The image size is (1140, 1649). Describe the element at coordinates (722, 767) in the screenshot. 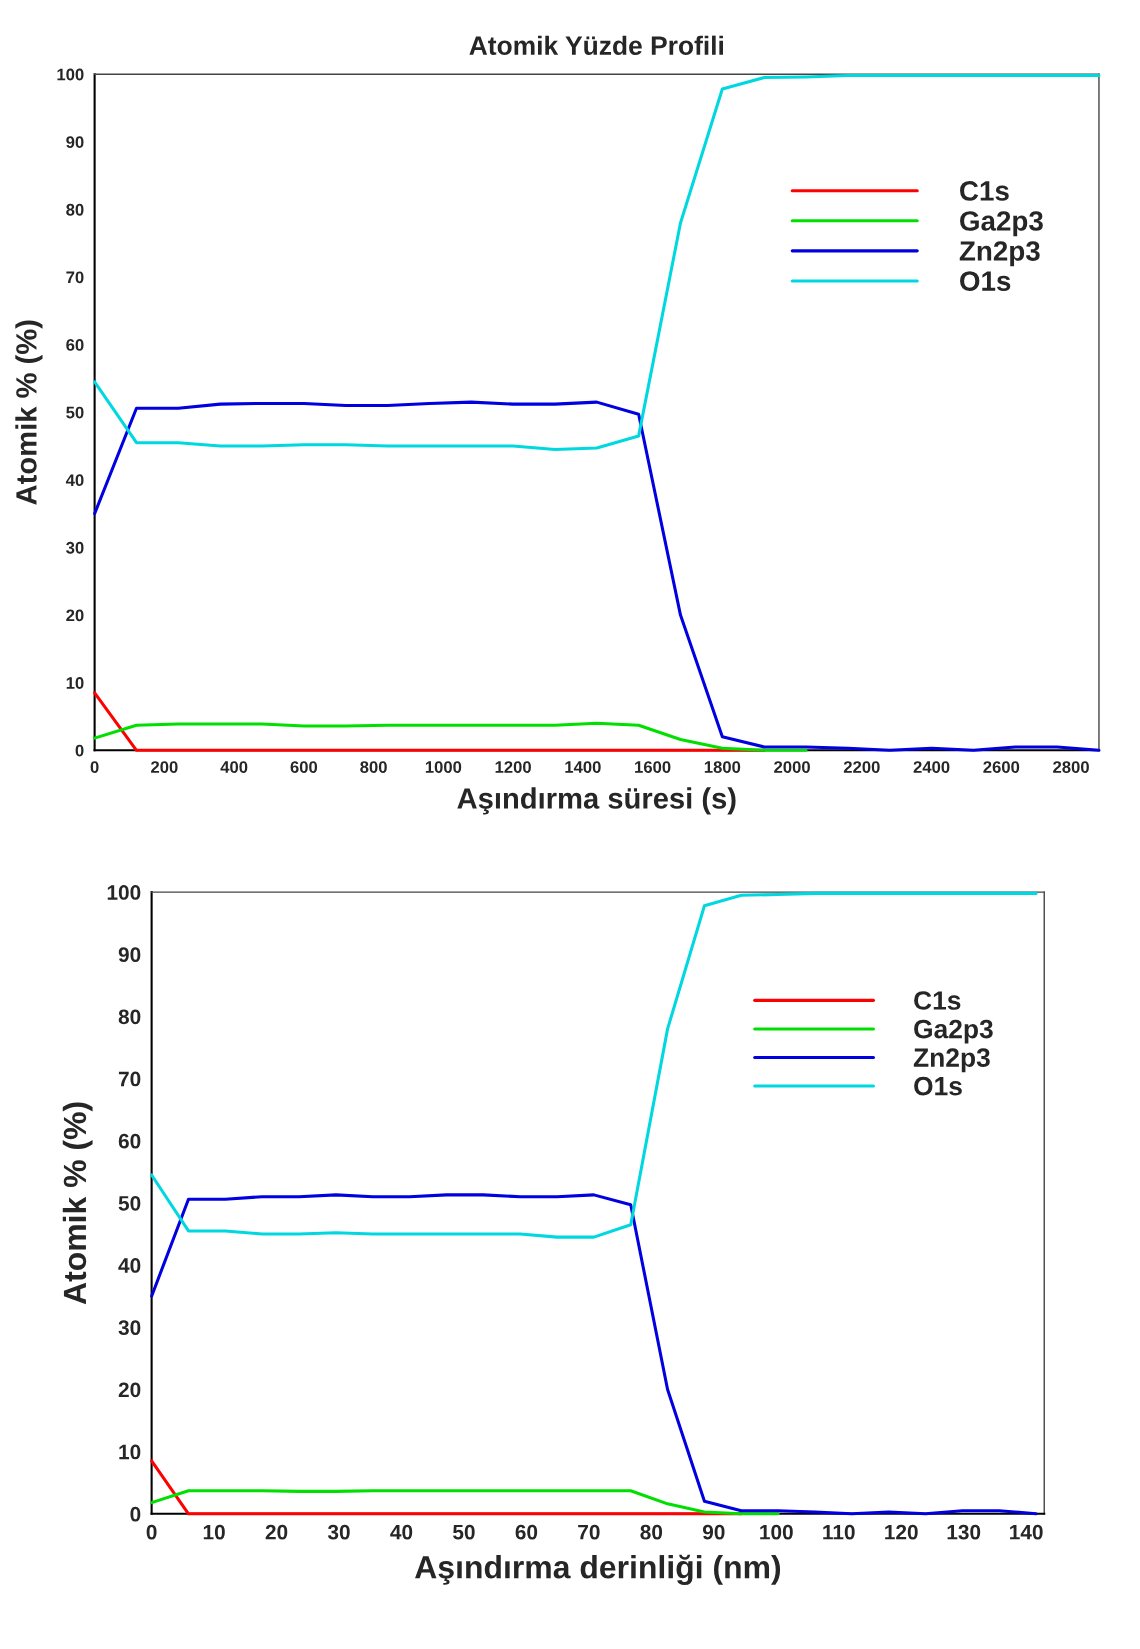

I see `x-tick-label: 1800` at that location.